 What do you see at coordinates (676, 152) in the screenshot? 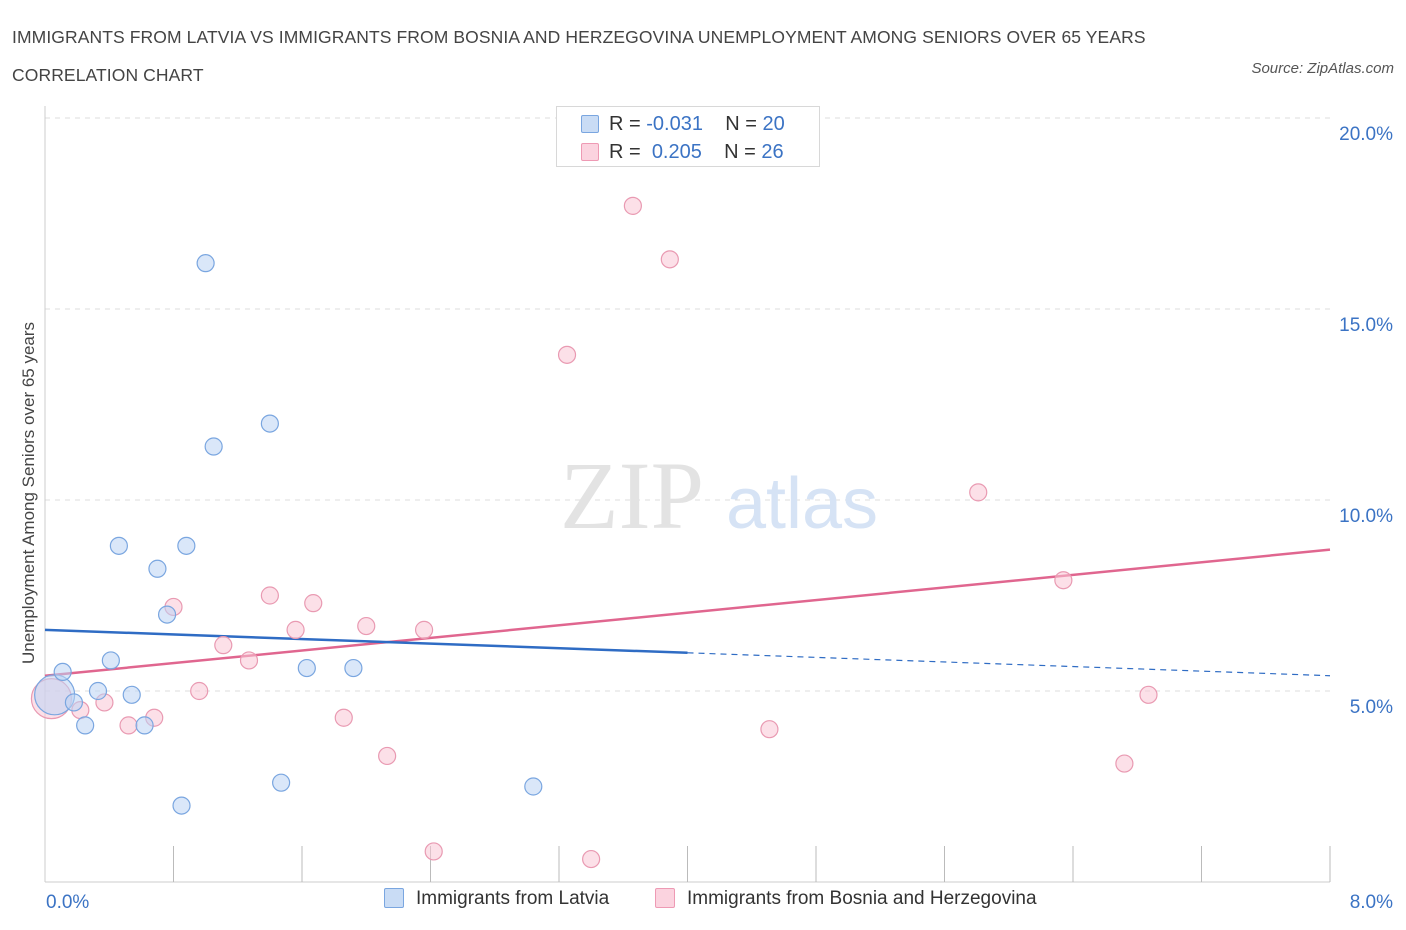
I see `legend-r-value-bosnia: 0.205` at bounding box center [676, 152].